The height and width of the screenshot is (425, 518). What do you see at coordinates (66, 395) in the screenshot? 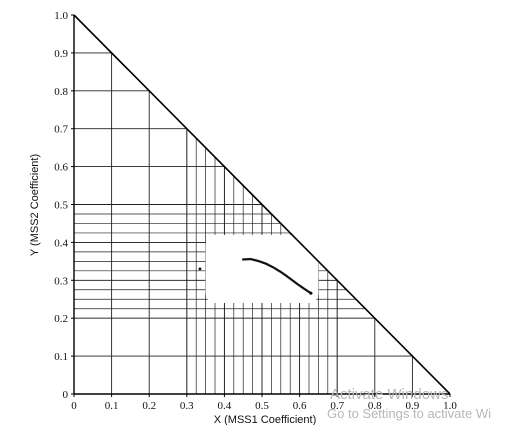
I see `y-tick-label: 0` at bounding box center [66, 395].